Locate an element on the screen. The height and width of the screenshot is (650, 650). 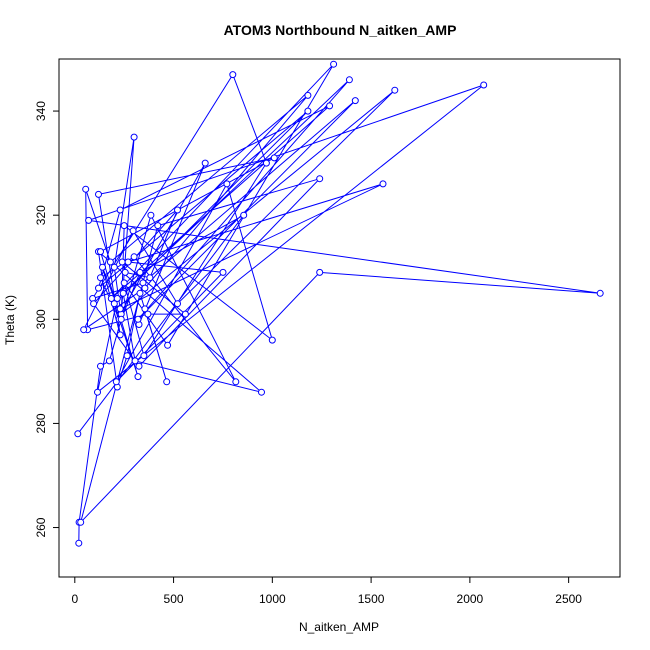
y-tick-label: 260 is located at coordinates (41, 527).